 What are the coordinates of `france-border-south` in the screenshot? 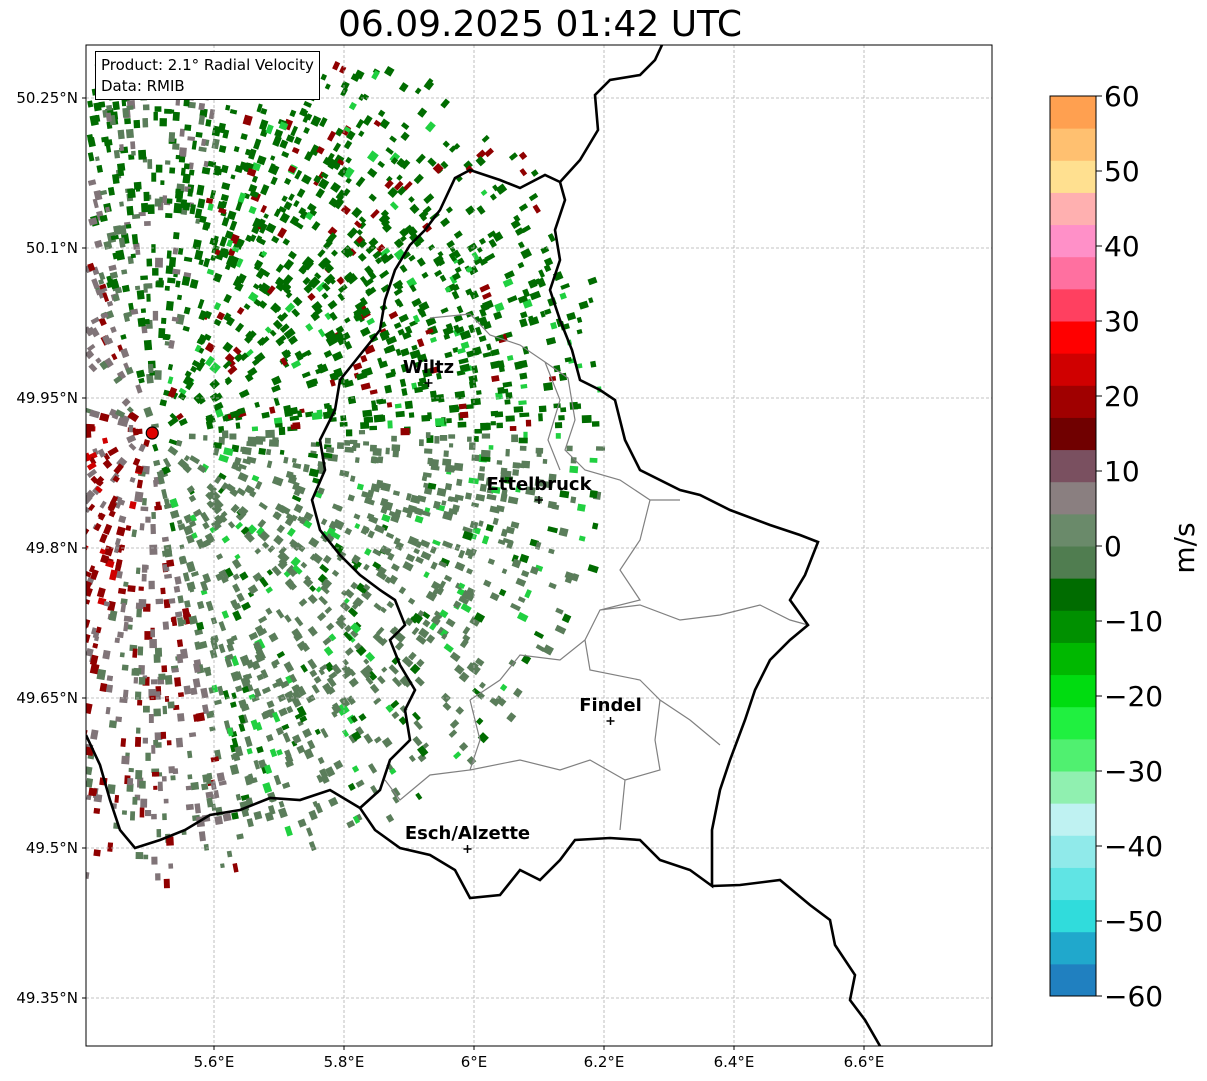 It's located at (223, 792).